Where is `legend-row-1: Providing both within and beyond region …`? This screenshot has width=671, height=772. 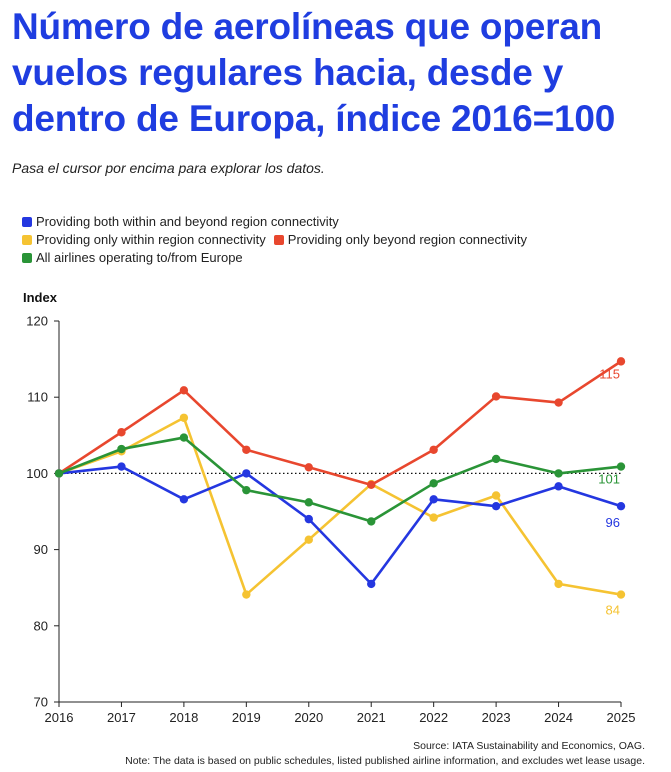
legend-row-1: Providing both within and beyond region … is located at coordinates (337, 222).